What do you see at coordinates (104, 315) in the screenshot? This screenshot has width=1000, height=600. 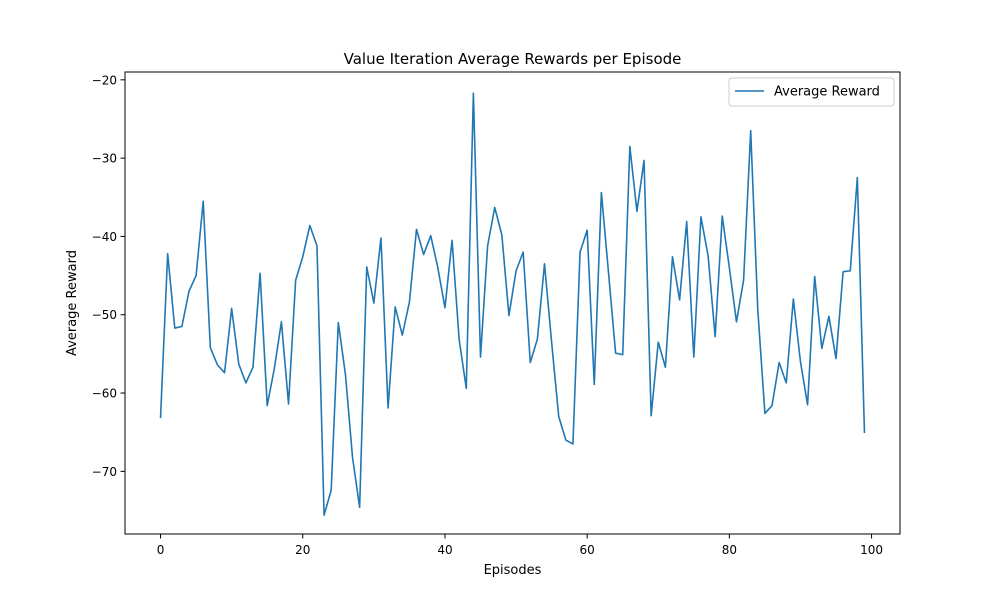 I see `y-tick-label: −50` at bounding box center [104, 315].